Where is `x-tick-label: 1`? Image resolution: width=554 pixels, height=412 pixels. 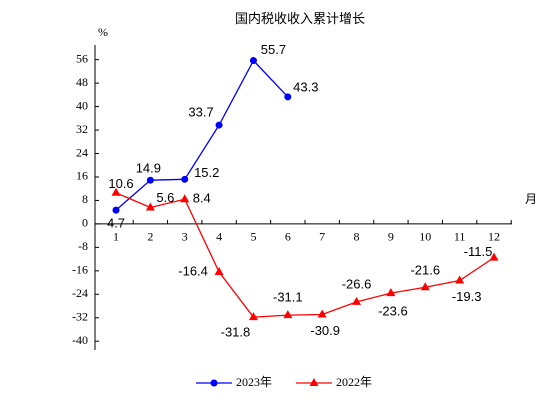
x-tick-label: 1 is located at coordinates (116, 237).